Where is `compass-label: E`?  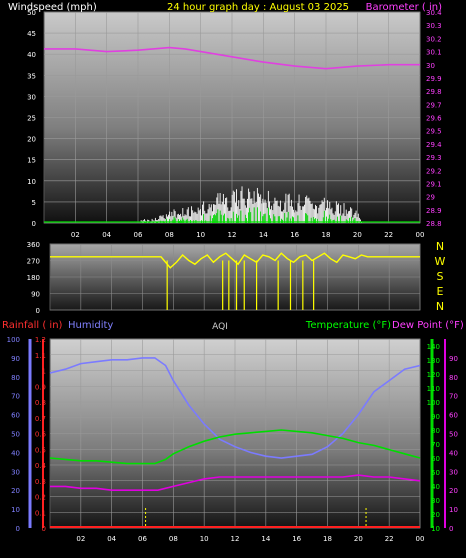
compass-label: E is located at coordinates (440, 291).